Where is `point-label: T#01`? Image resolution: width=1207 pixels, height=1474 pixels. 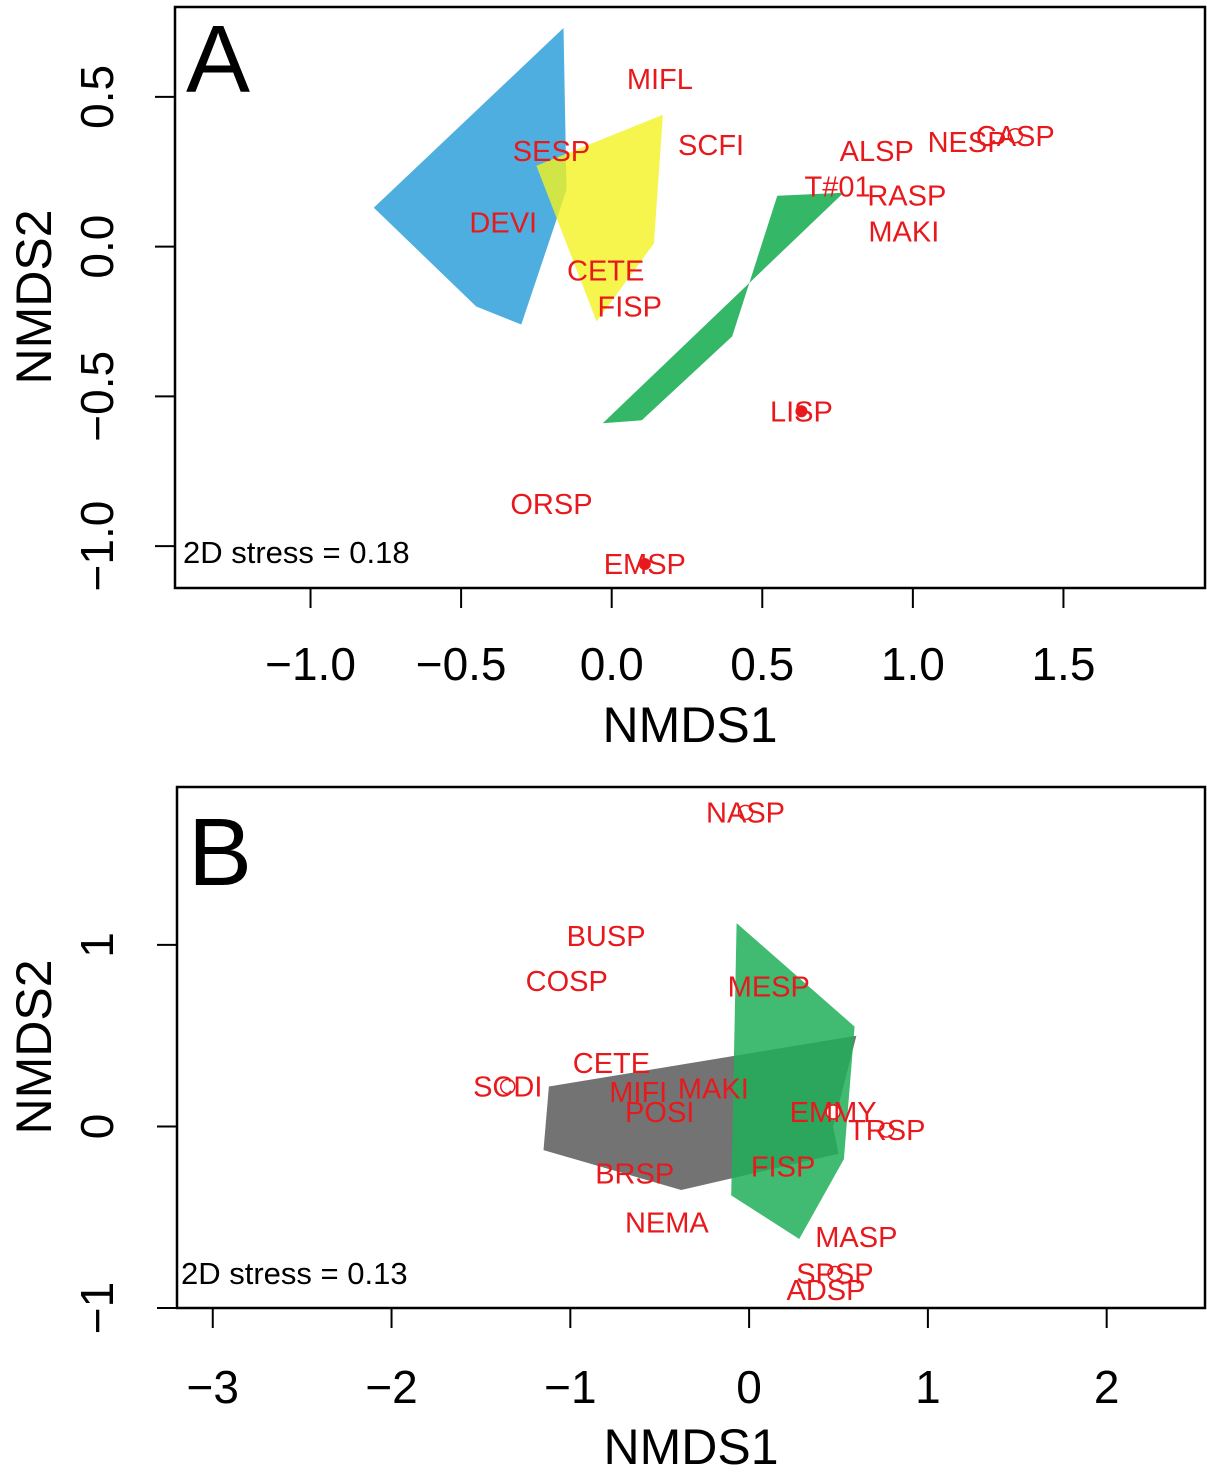 point-label: T#01 is located at coordinates (838, 188).